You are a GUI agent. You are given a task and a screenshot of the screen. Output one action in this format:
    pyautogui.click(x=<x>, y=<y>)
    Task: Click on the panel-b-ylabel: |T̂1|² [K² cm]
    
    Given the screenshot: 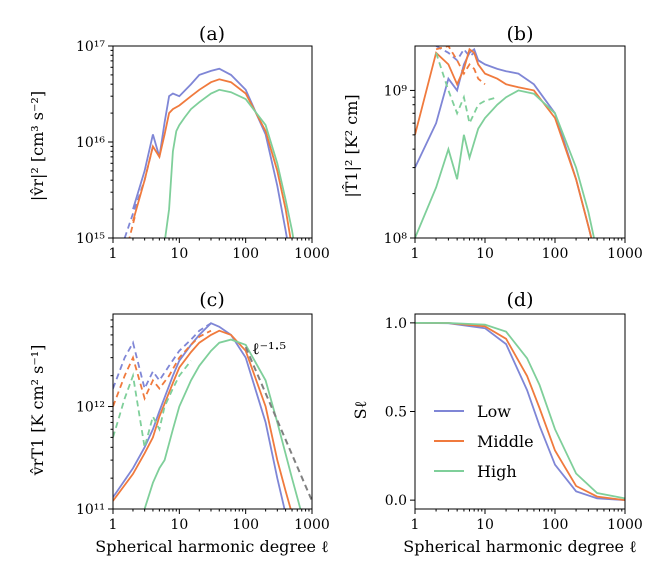 What is the action you would take?
    pyautogui.click(x=351, y=145)
    